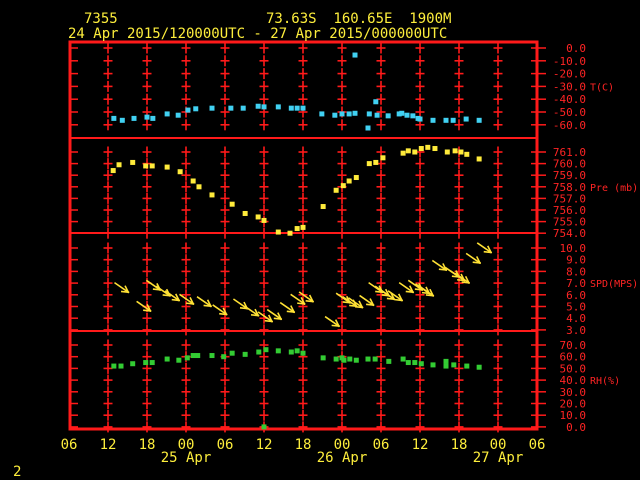 This screenshot has width=640, height=480. I want to click on station-location: 73.63S 160.65E 1900M, so click(359, 19).